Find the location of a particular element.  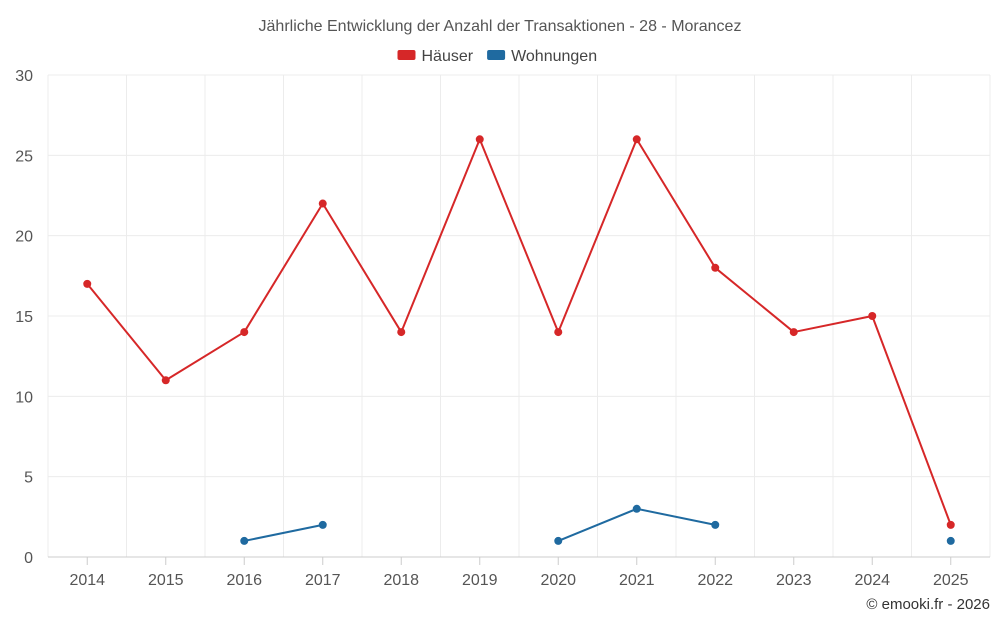

legend-item: Wohnungen is located at coordinates (542, 56).